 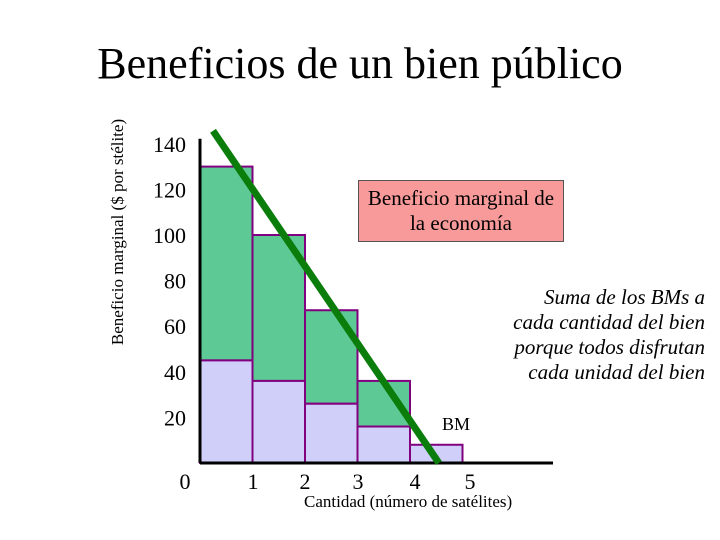 I want to click on y-tick-120: 120, so click(x=169, y=189).